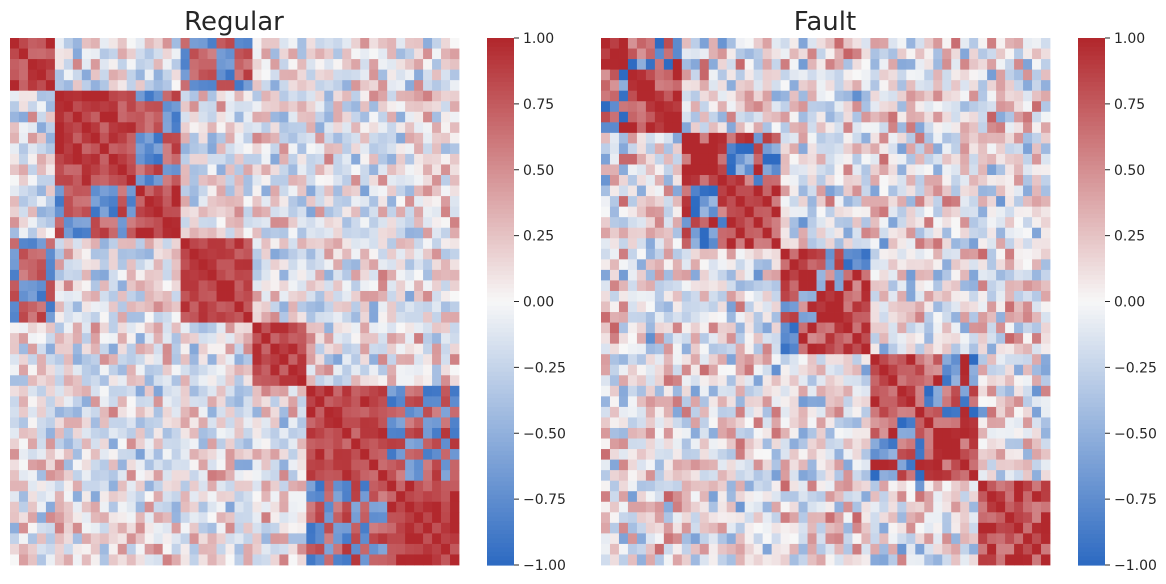 The height and width of the screenshot is (584, 1166). Describe the element at coordinates (825, 22) in the screenshot. I see `chart-title: Fault` at that location.